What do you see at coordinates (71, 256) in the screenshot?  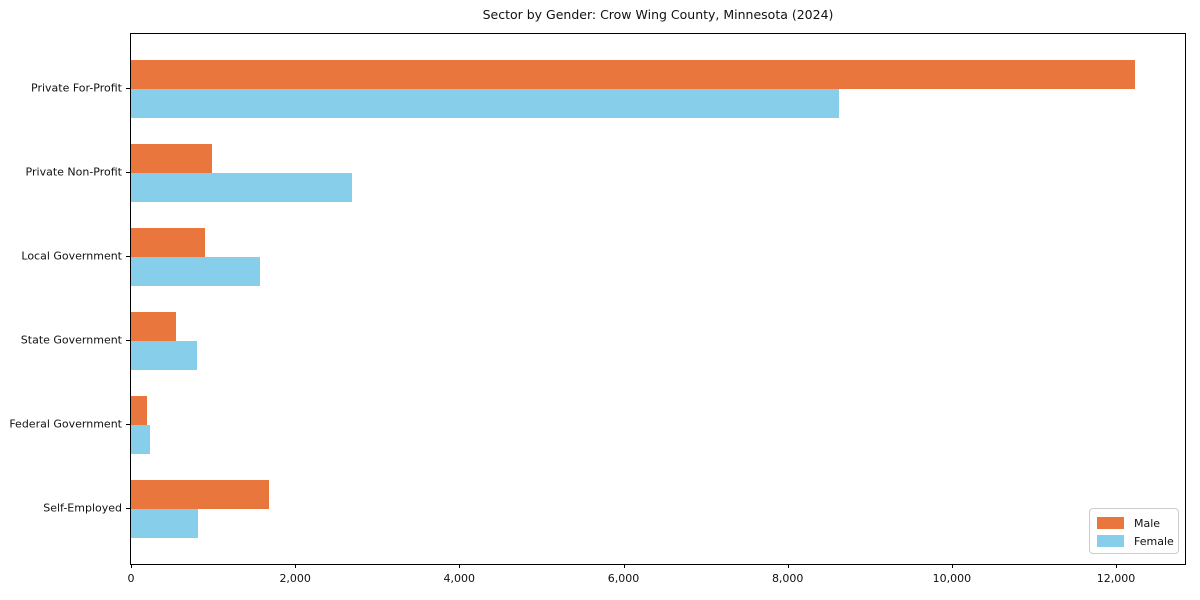 I see `ytick-label-local-government: Local Government` at bounding box center [71, 256].